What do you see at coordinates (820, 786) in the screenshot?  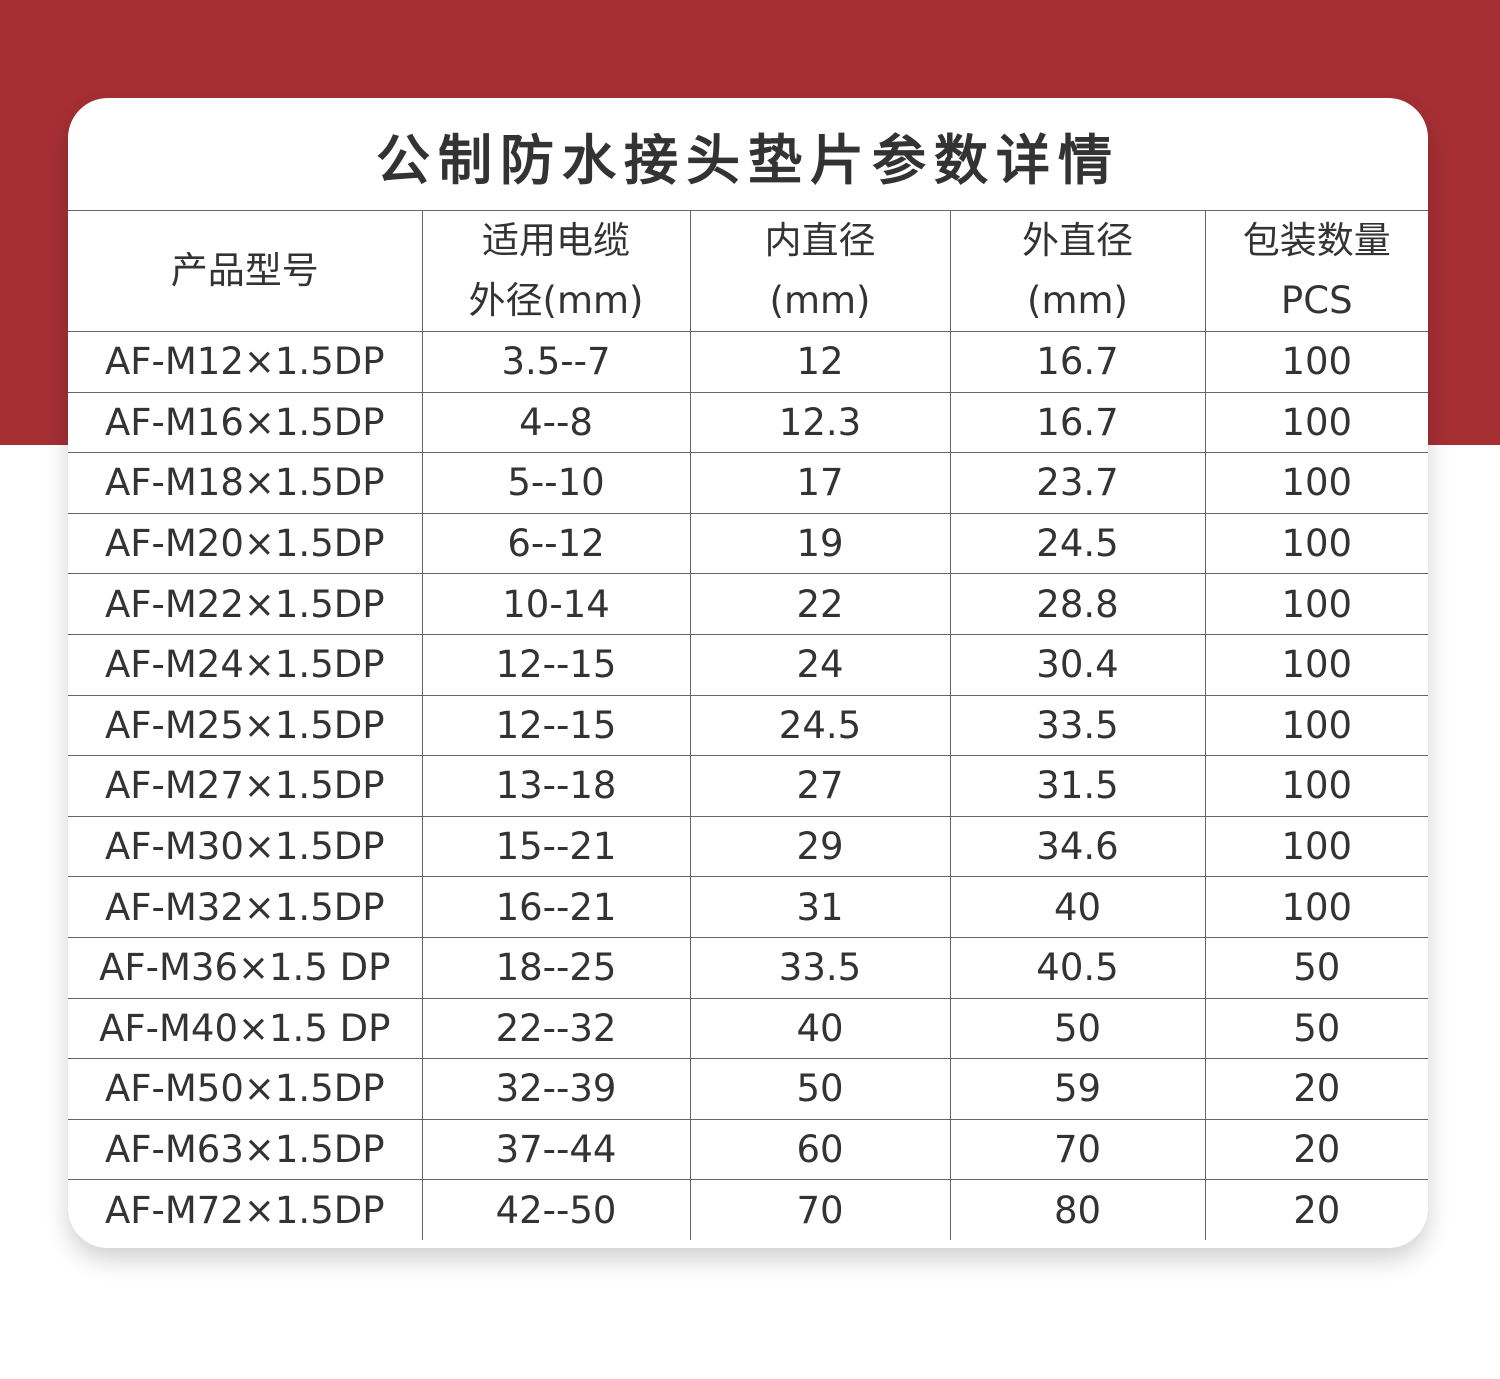 I see `table-cell: 27` at bounding box center [820, 786].